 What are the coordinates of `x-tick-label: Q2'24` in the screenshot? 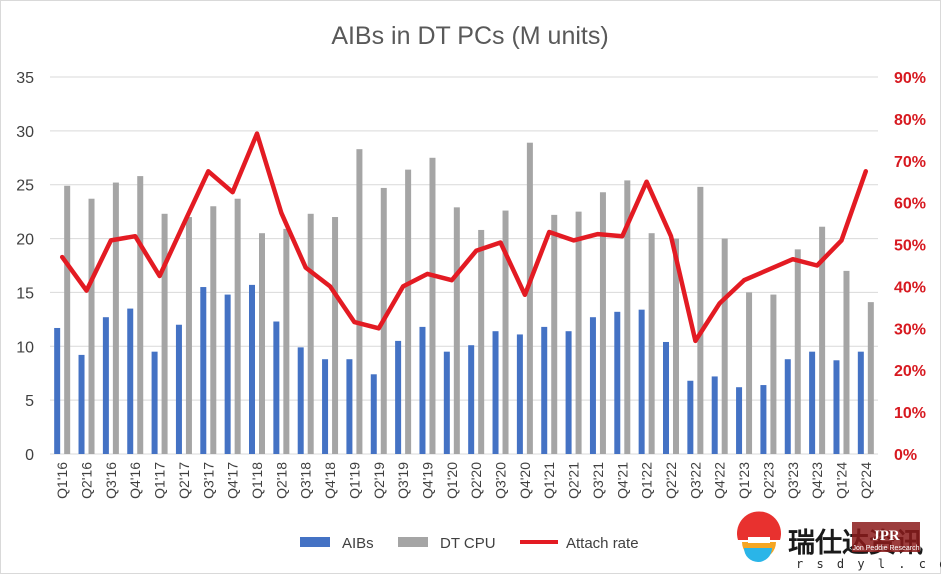 It's located at (866, 480).